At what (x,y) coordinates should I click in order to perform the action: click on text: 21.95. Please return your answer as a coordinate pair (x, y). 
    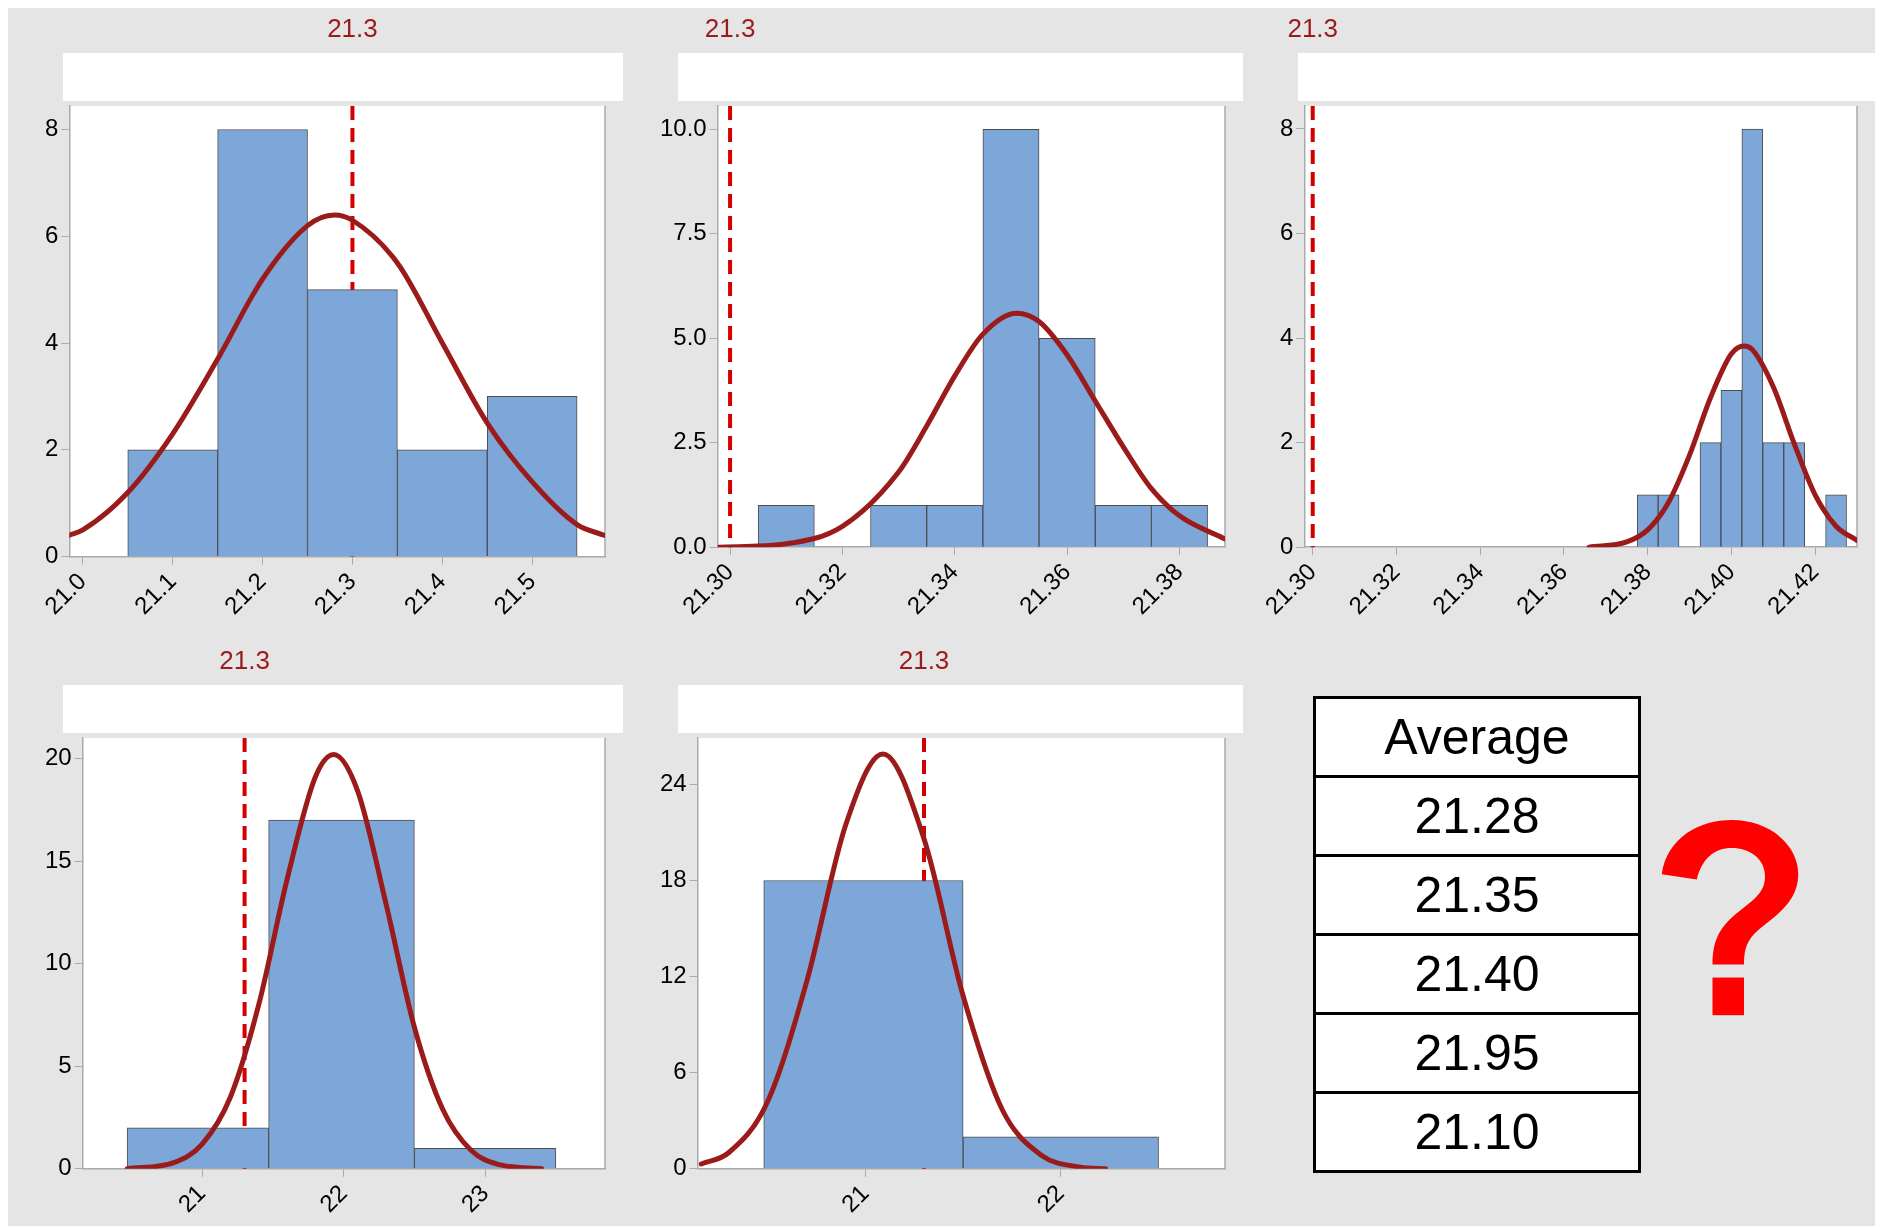
    Looking at the image, I should click on (1477, 1051).